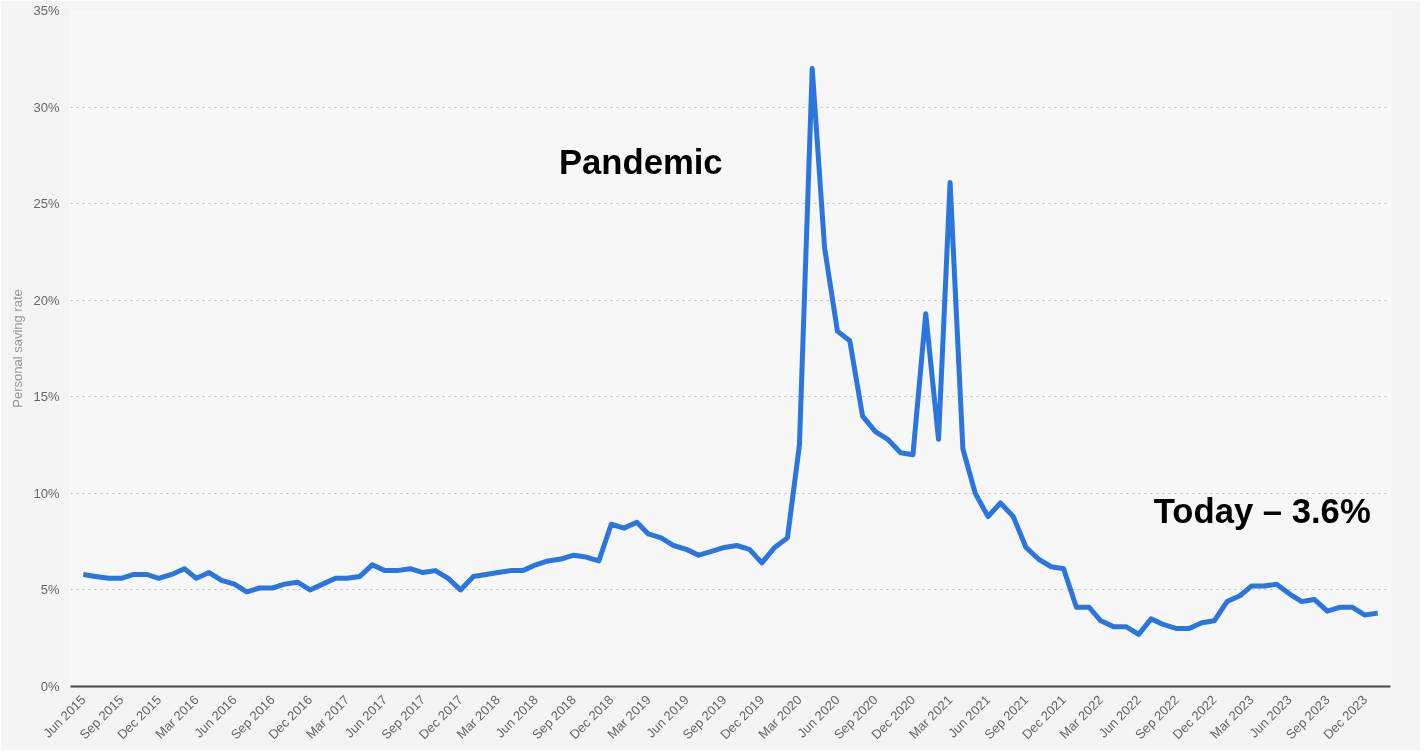 This screenshot has height=756, width=1424. Describe the element at coordinates (640, 161) in the screenshot. I see `annotation: Pandemic` at that location.